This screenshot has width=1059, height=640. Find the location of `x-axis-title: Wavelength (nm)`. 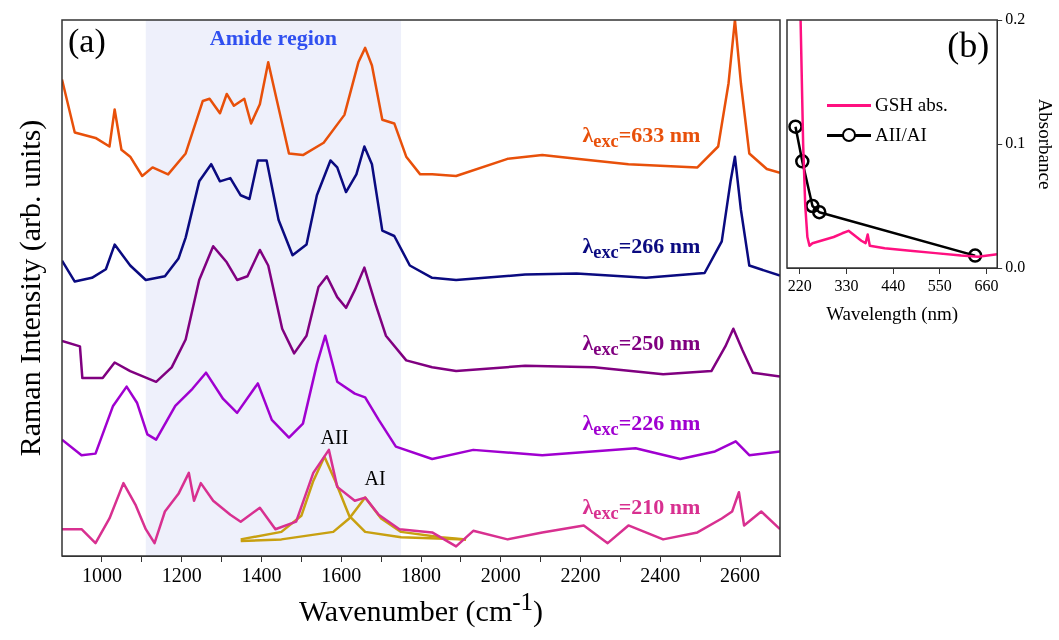

x-axis-title: Wavelength (nm) is located at coordinates (892, 313).